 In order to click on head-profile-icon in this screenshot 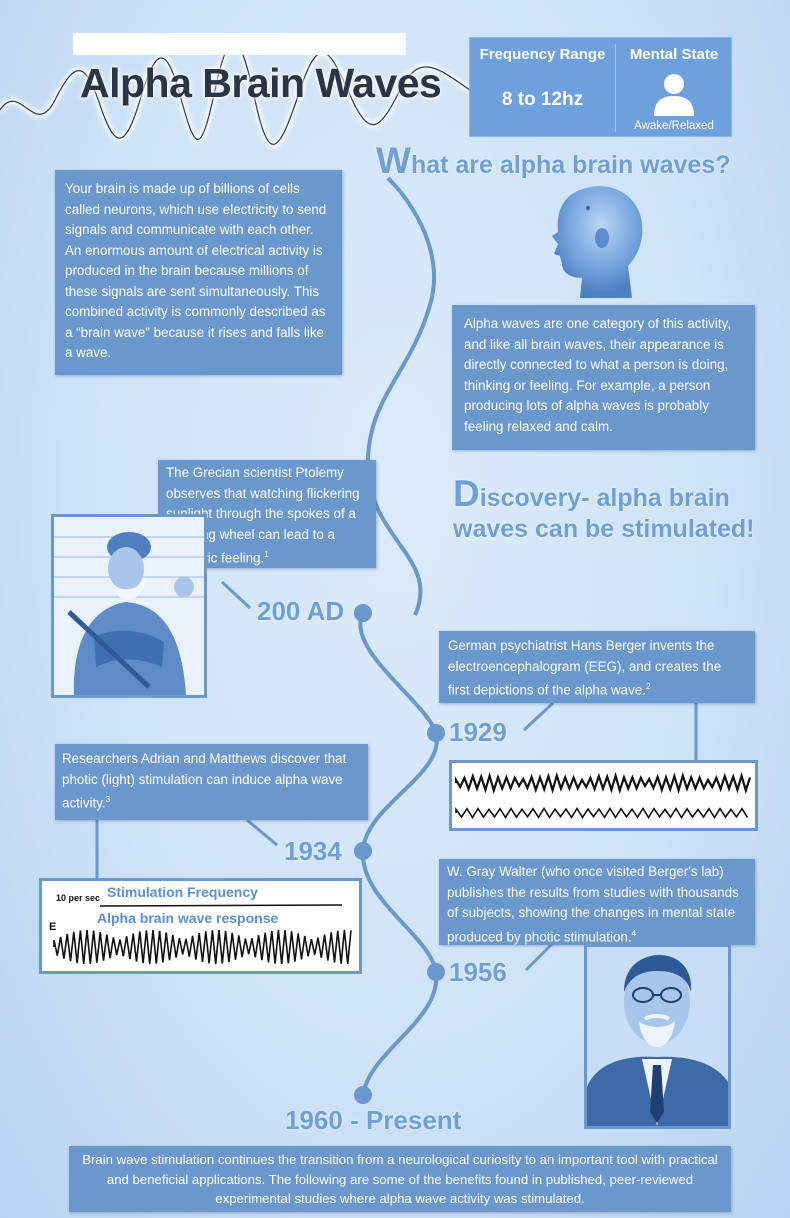, I will do `click(597, 242)`.